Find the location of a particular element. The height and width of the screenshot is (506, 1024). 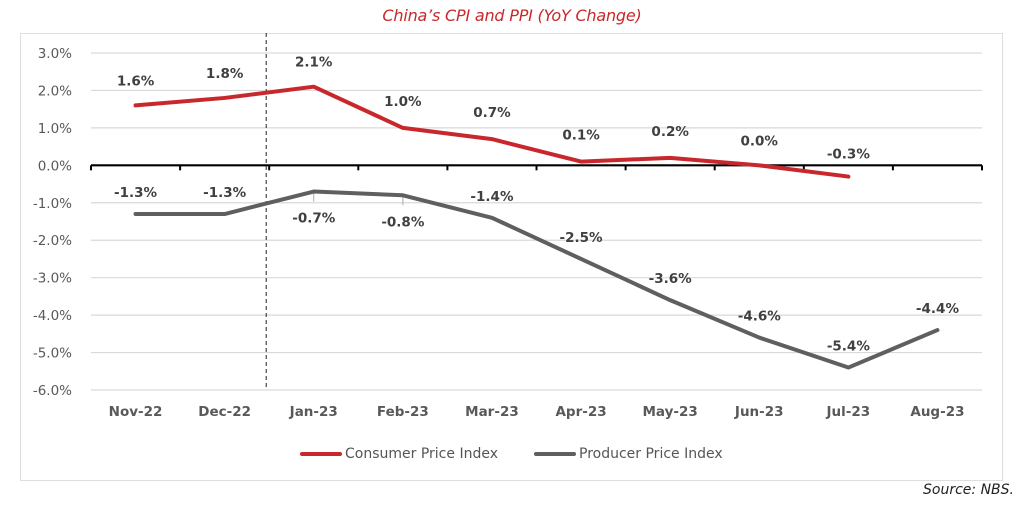

y-tick-label: -2.0% is located at coordinates (52, 241).